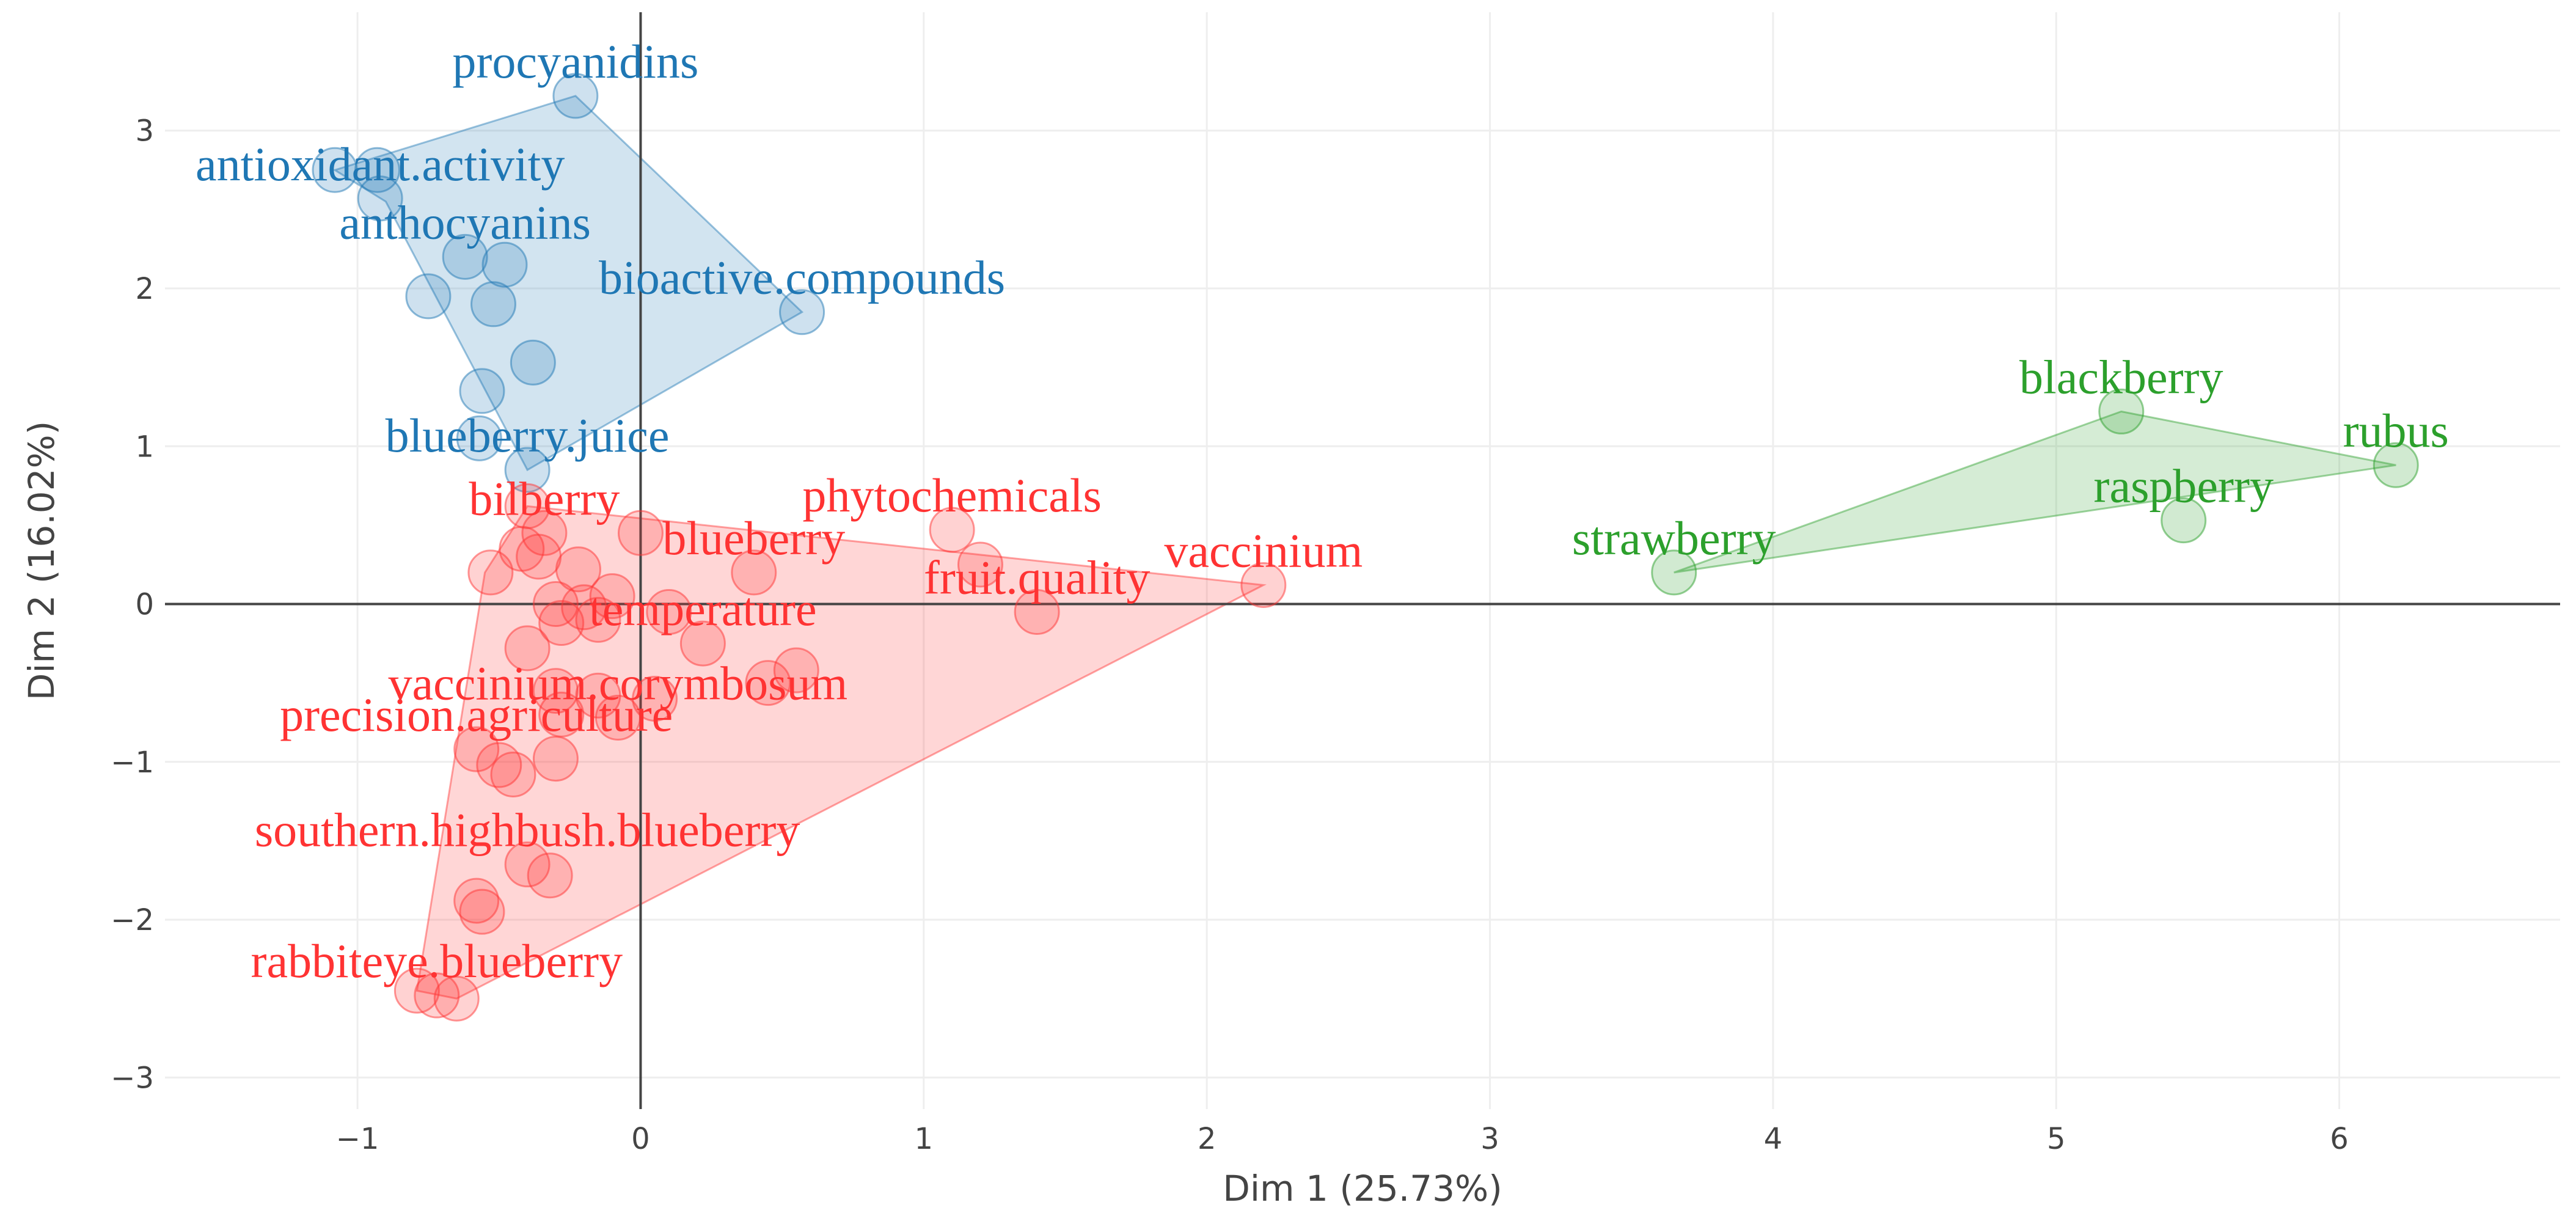 The image size is (2576, 1227). What do you see at coordinates (465, 223) in the screenshot?
I see `point-label: anthocyanins` at bounding box center [465, 223].